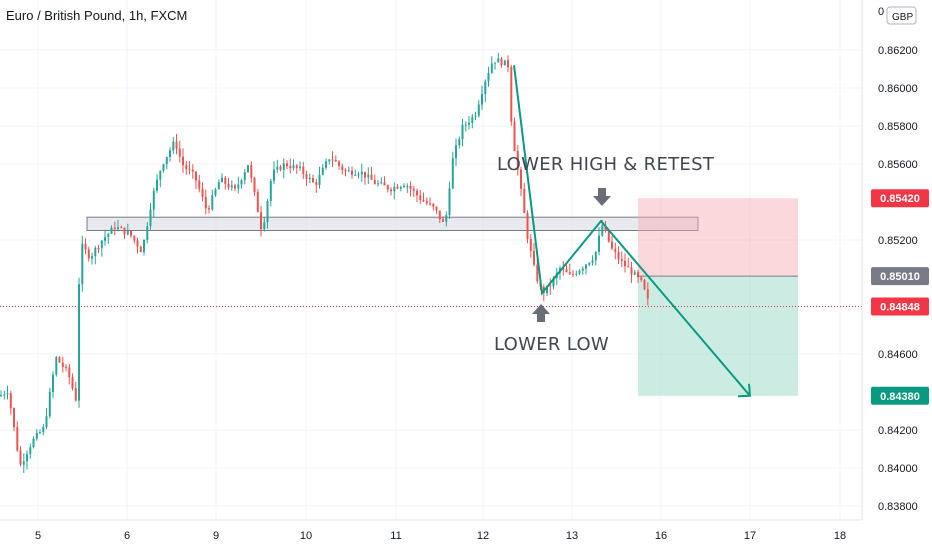  I want to click on price-tag-bg, so click(900, 198).